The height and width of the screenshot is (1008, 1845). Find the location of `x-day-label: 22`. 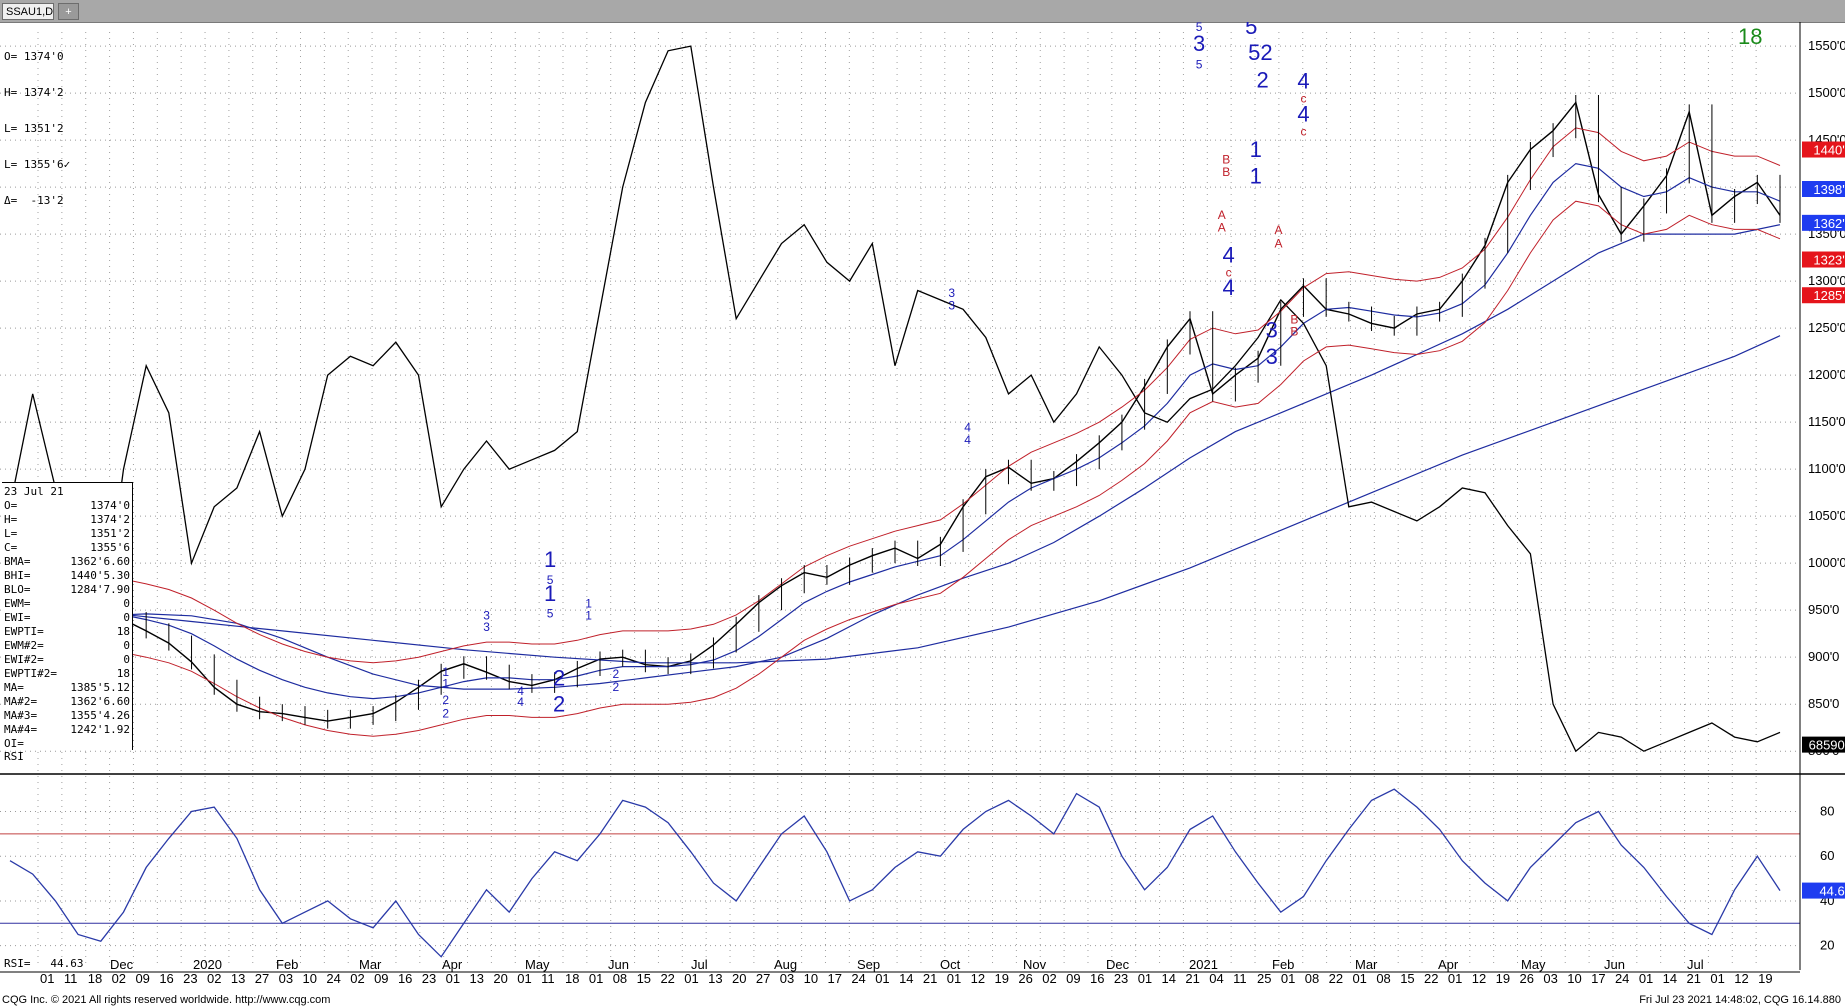

x-day-label: 22 is located at coordinates (667, 978).